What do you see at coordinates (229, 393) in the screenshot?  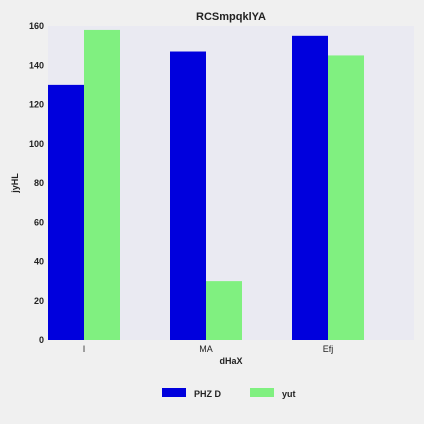 I see `legend: PHZ D yut` at bounding box center [229, 393].